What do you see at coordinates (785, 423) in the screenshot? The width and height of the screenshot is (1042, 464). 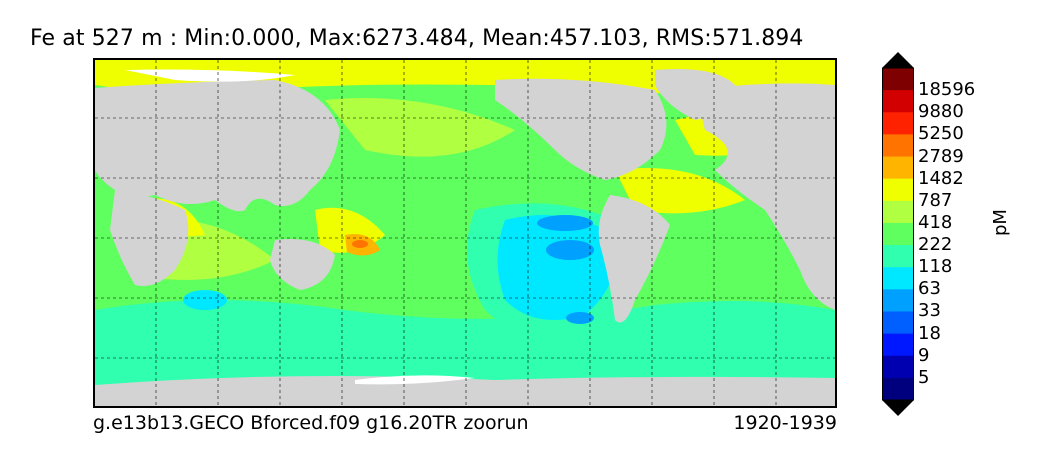 I see `period-caption: 1920-1939` at bounding box center [785, 423].